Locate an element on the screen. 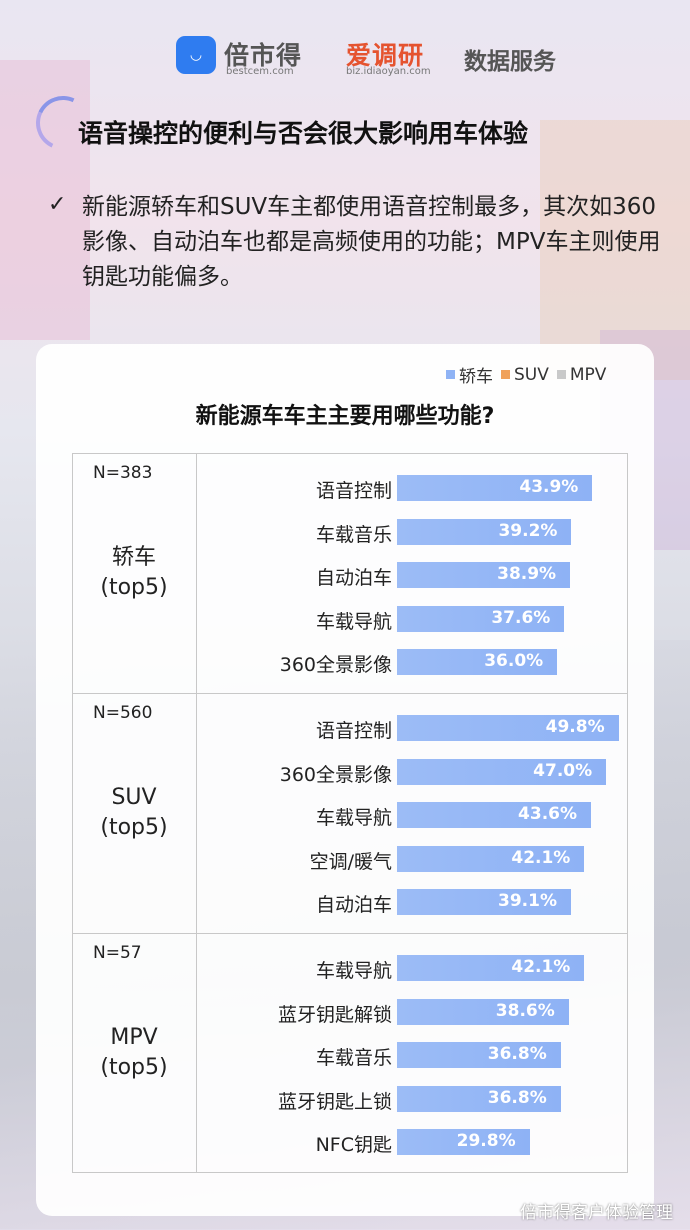 Image resolution: width=690 pixels, height=1230 pixels. bar: 38.9% is located at coordinates (484, 575).